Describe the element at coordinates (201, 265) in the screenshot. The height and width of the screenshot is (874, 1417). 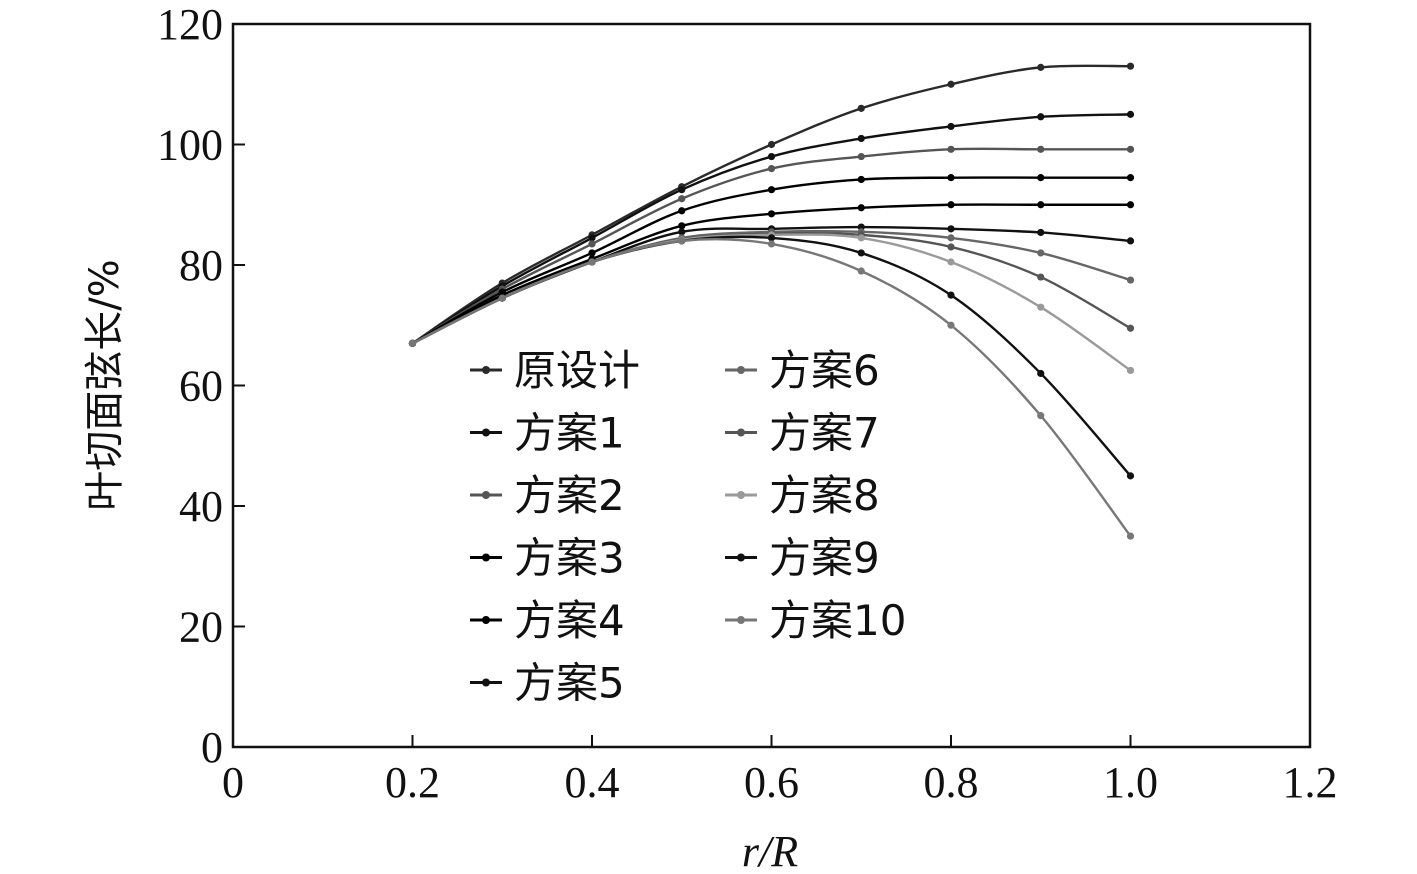
I see `y-tick-label: 80` at that location.